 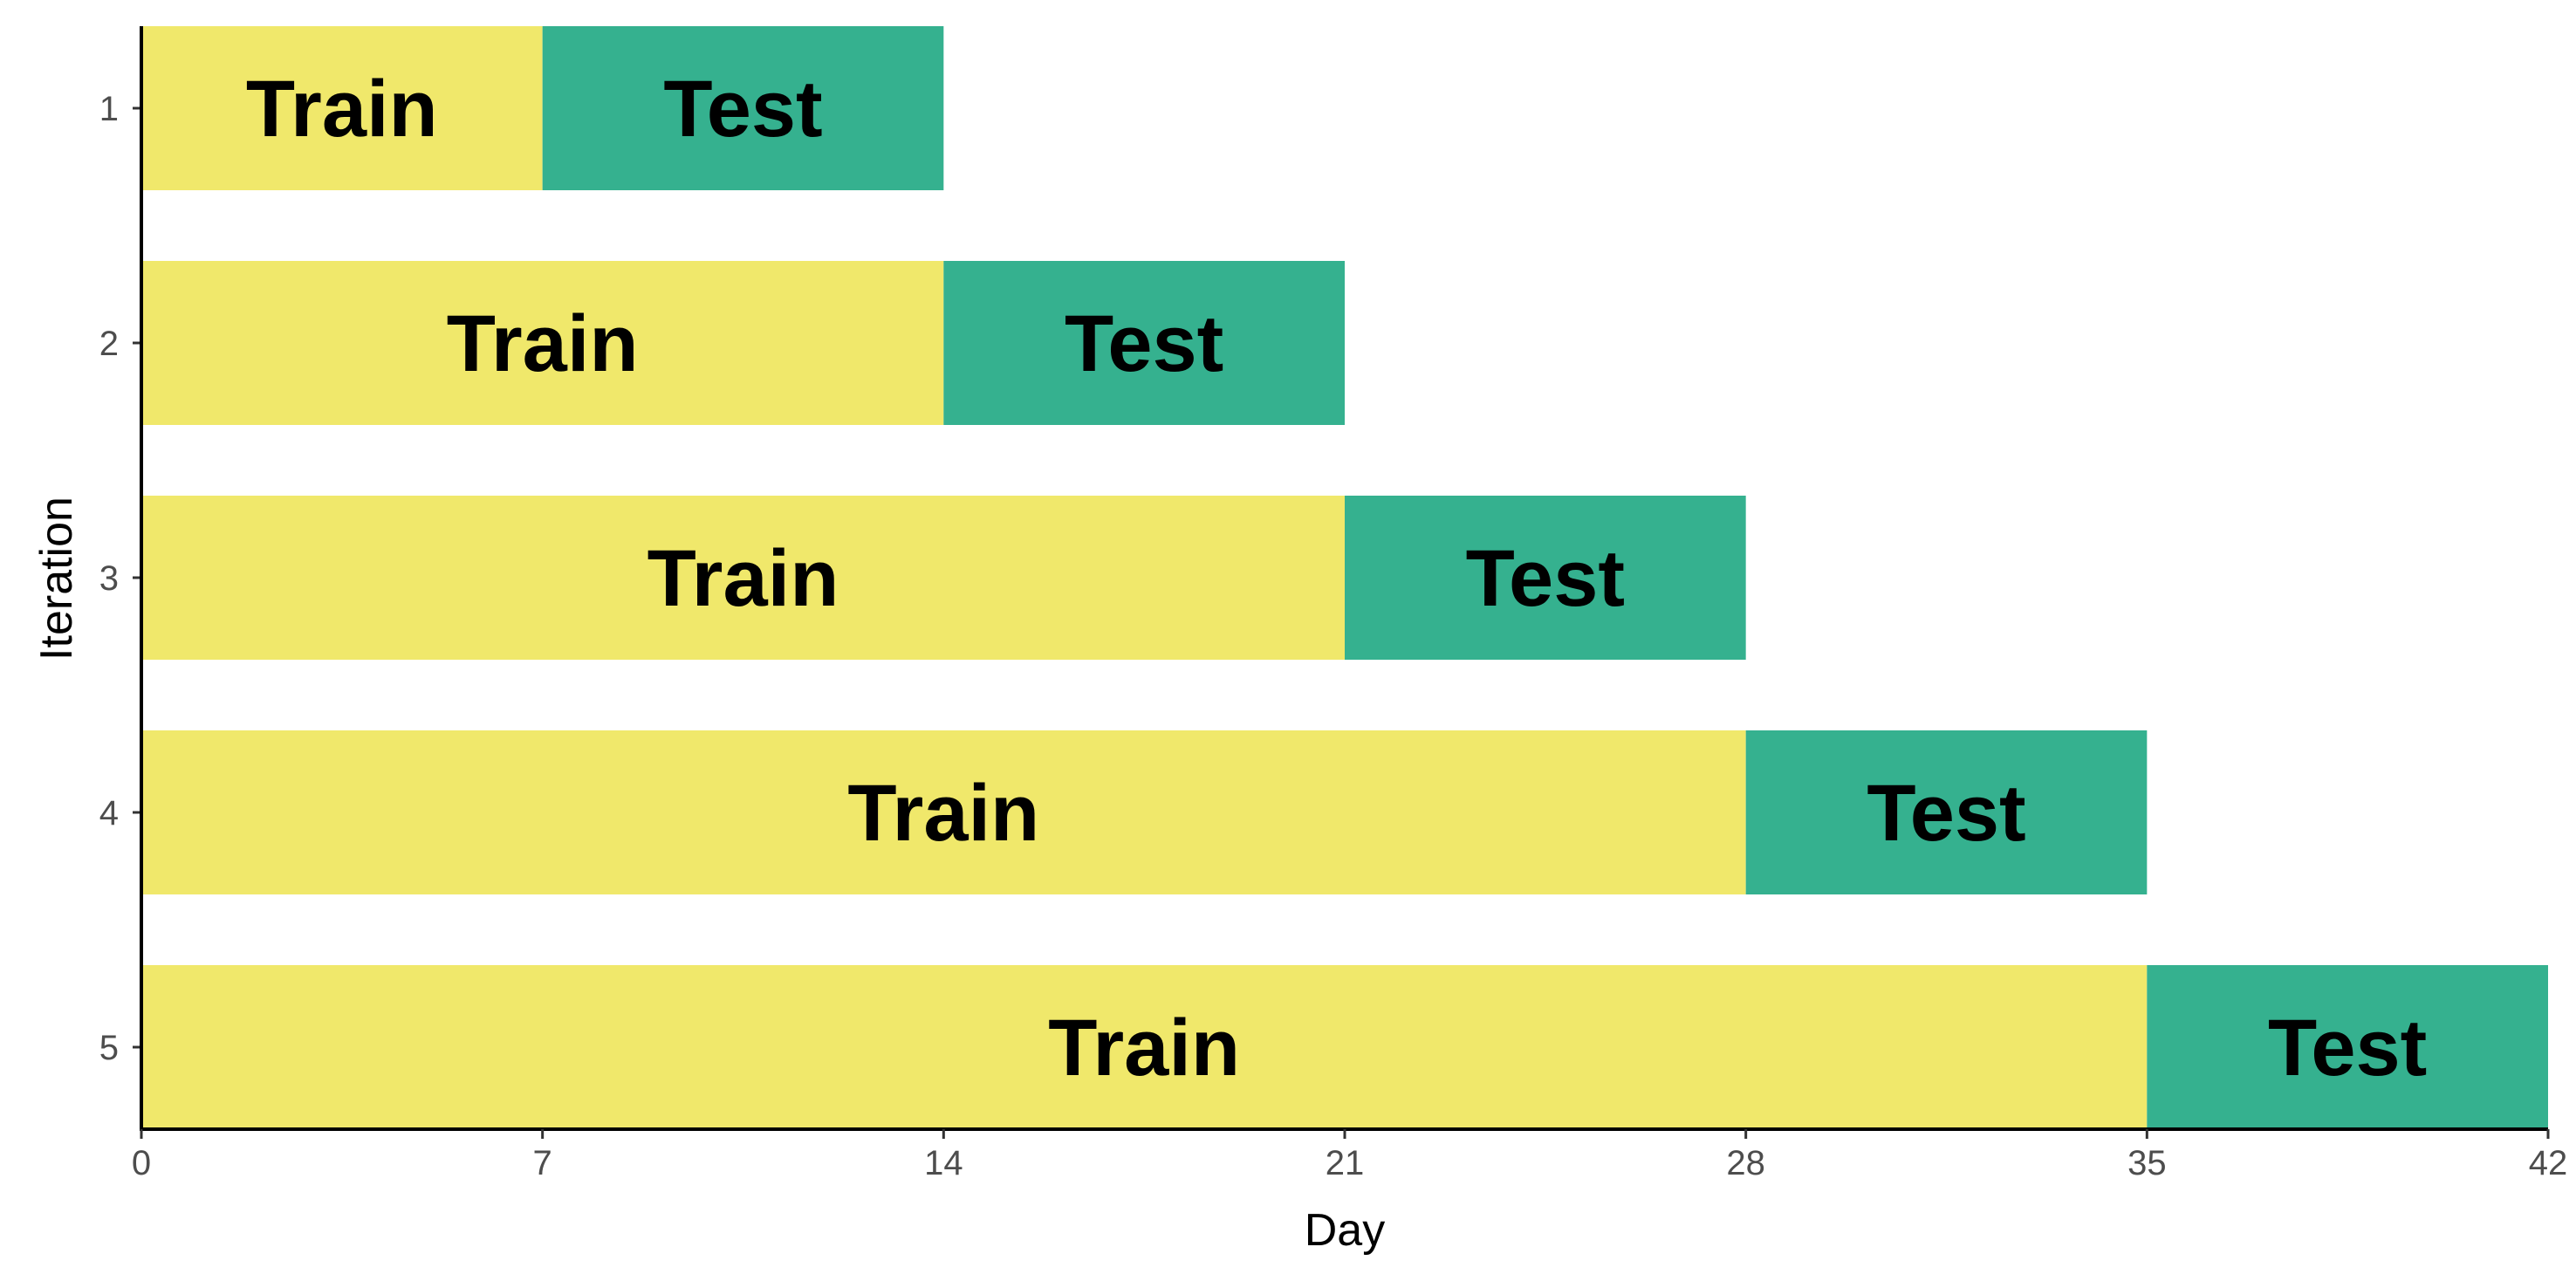 I want to click on bar-label-test-iteration-2: Test, so click(x=1144, y=344).